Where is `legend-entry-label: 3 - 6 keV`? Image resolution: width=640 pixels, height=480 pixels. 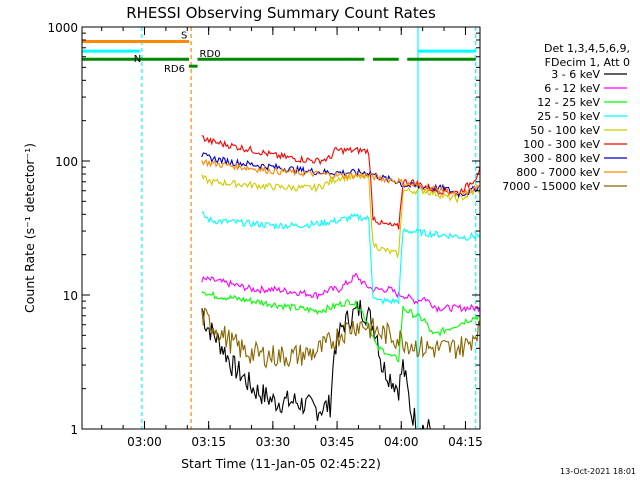
legend-entry-label: 3 - 6 keV is located at coordinates (575, 74).